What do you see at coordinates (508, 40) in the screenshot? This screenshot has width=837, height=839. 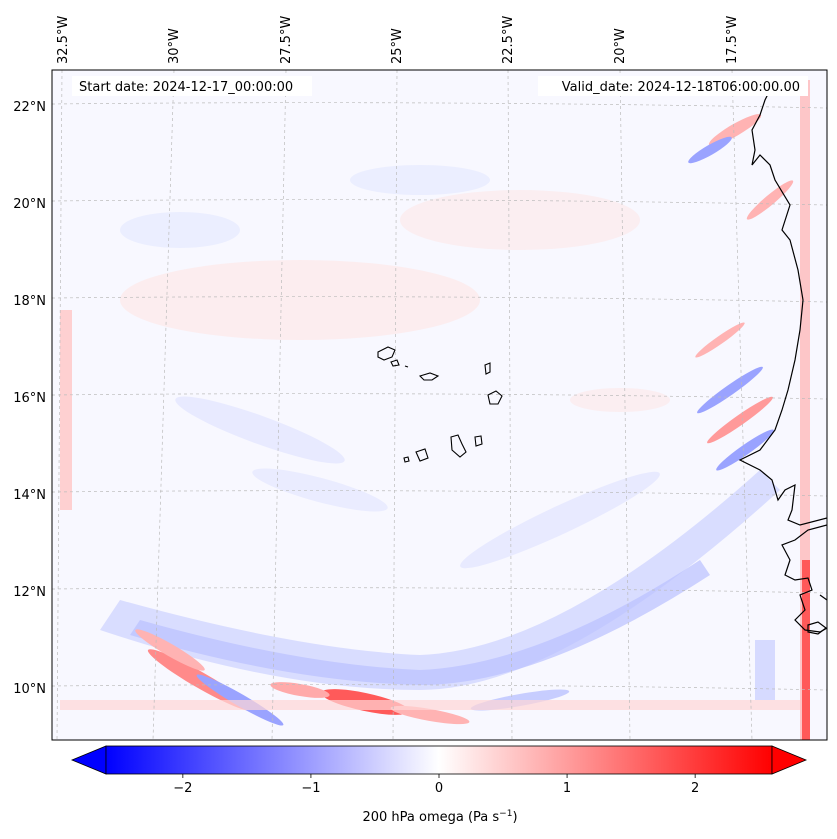 I see `lon-label: 22.5°W` at bounding box center [508, 40].